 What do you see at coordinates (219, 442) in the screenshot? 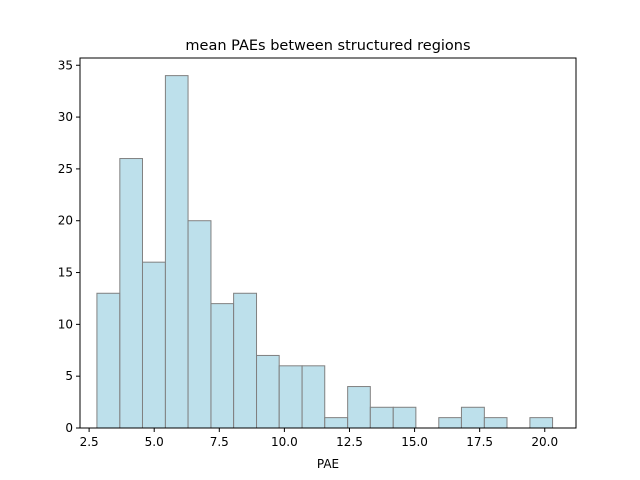
I see `x-tick-label: 7.5` at bounding box center [219, 442].